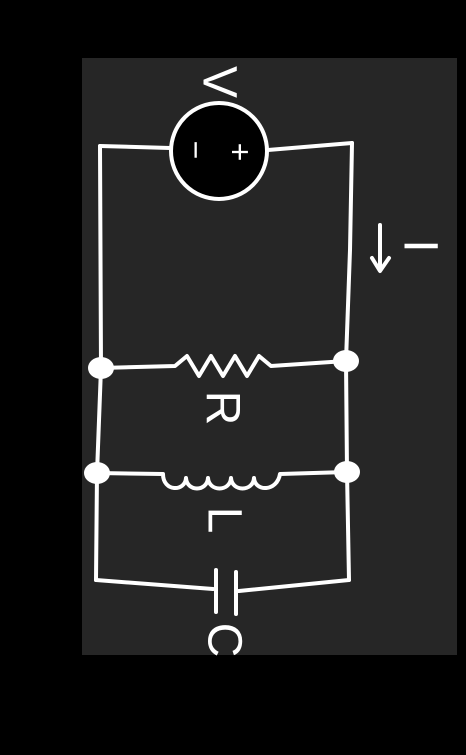  I want to click on source-minus-label: −, so click(196, 150).